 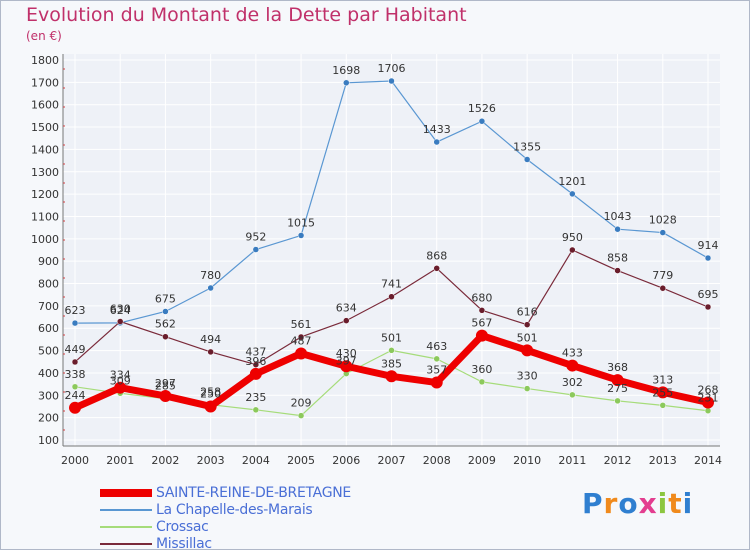 What do you see at coordinates (165, 298) in the screenshot?
I see `data-label: 675` at bounding box center [165, 298].